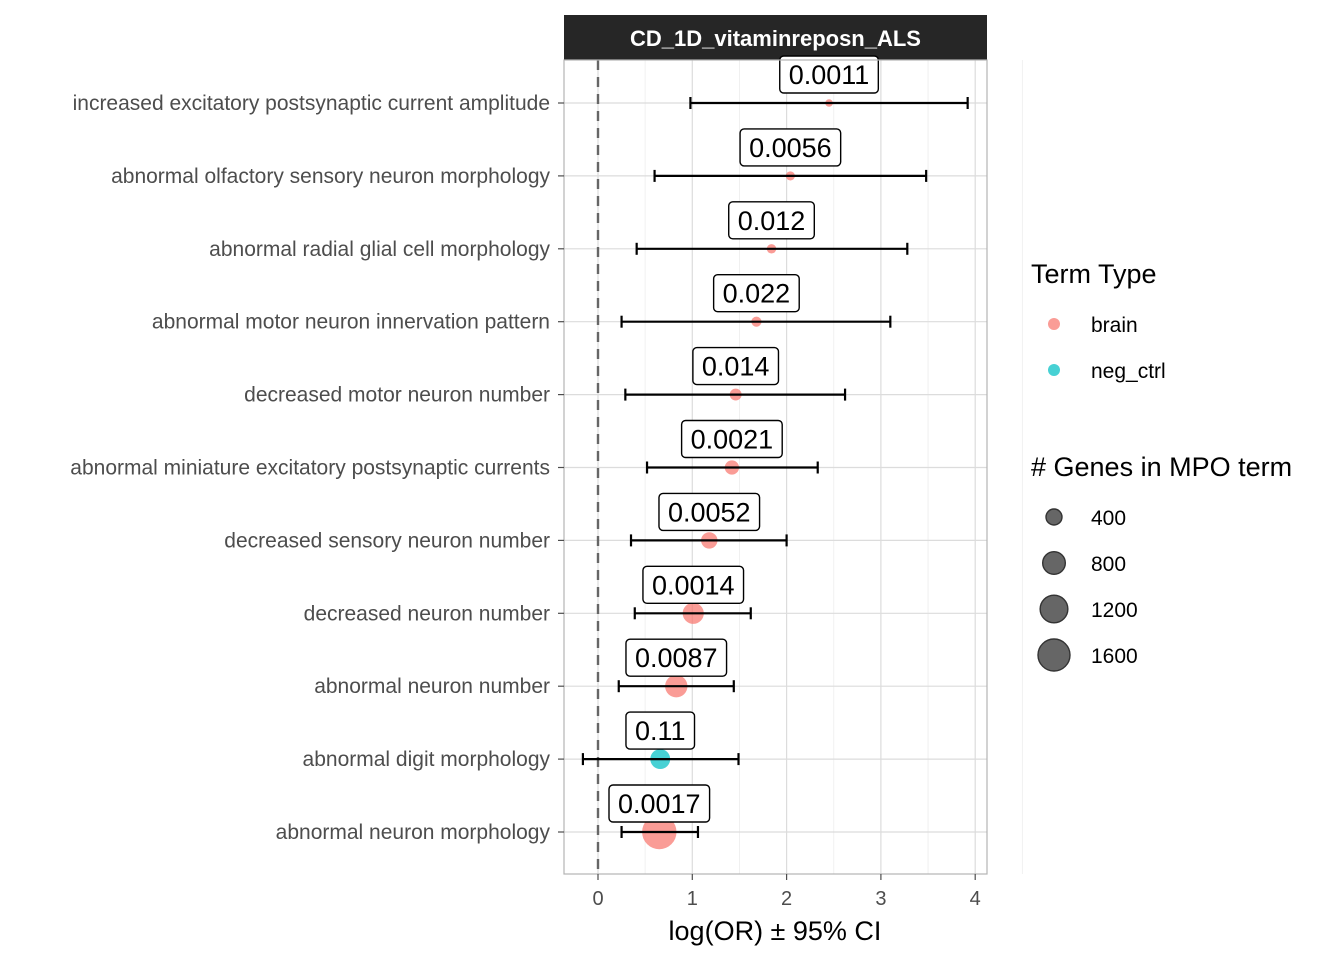 This screenshot has height=965, width=1344. Describe the element at coordinates (597, 899) in the screenshot. I see `x-tick-label: 0` at that location.